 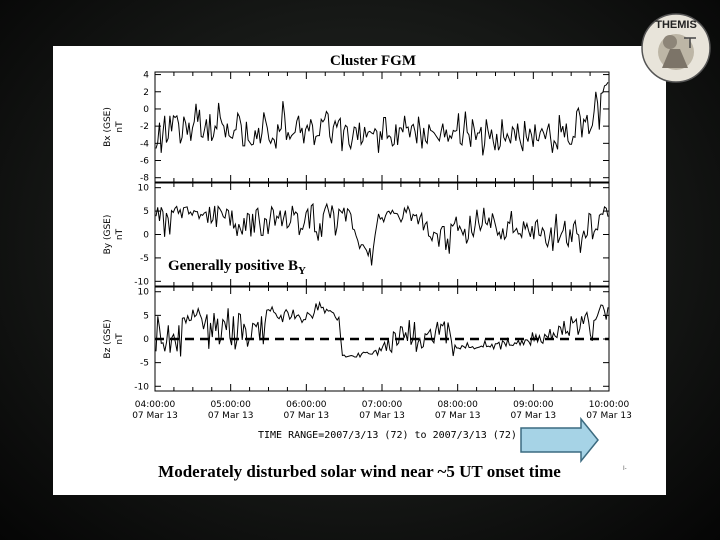 What do you see at coordinates (457, 405) in the screenshot?
I see `x-tick-label: 08:00:00` at bounding box center [457, 405].